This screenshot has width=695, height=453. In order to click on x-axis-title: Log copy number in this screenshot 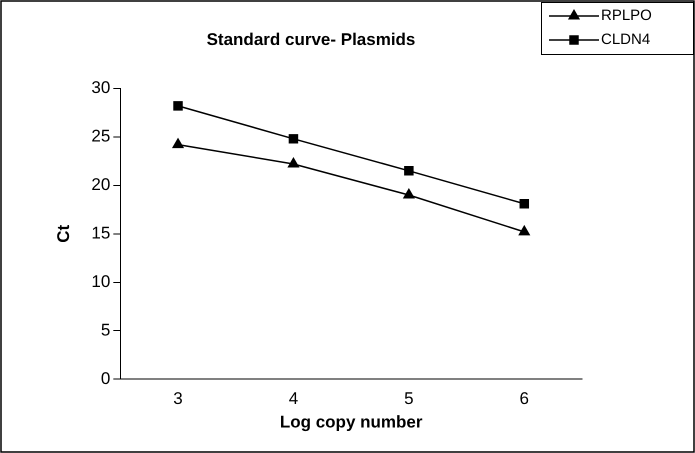, I will do `click(351, 422)`.